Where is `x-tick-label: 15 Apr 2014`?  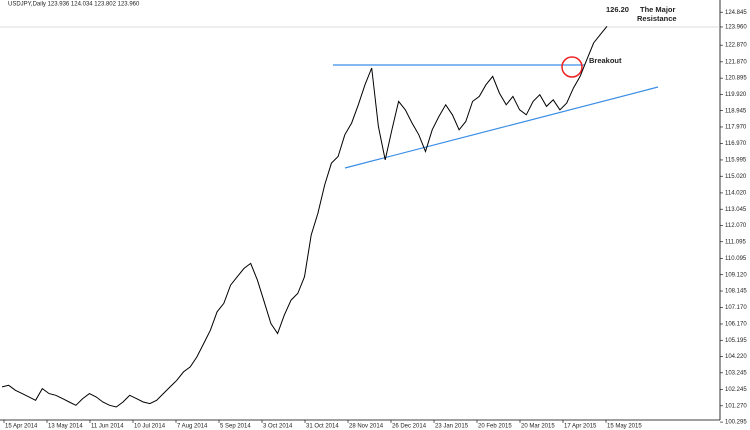
x-tick-label: 15 Apr 2014 is located at coordinates (21, 427).